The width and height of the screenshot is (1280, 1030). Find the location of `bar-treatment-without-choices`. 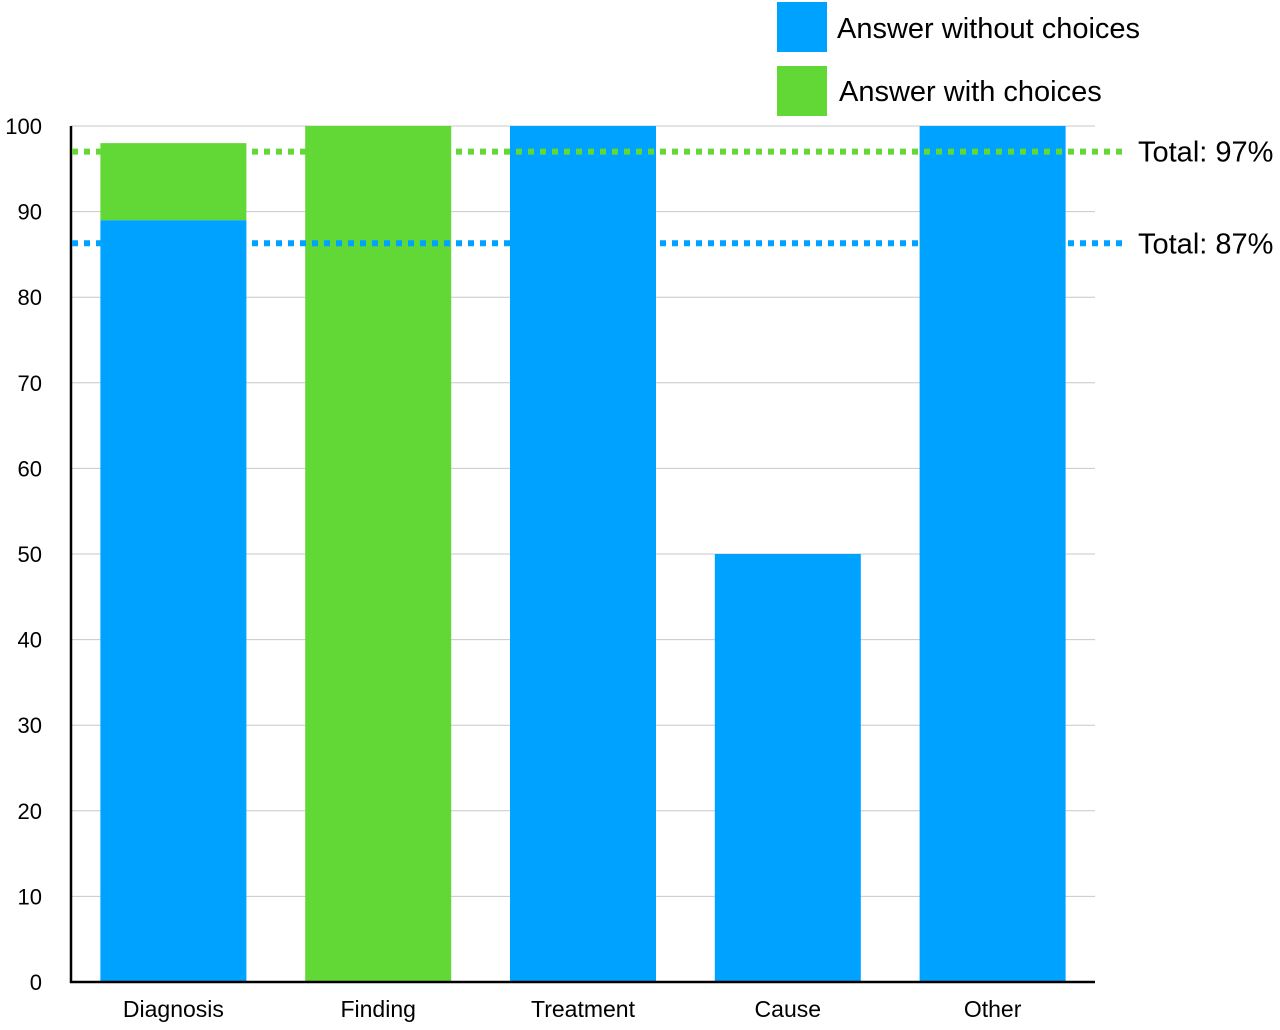

bar-treatment-without-choices is located at coordinates (583, 554).